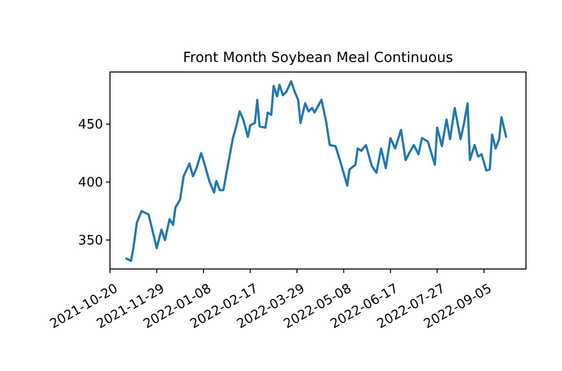  What do you see at coordinates (90, 183) in the screenshot?
I see `y-tick-label: 400` at bounding box center [90, 183].